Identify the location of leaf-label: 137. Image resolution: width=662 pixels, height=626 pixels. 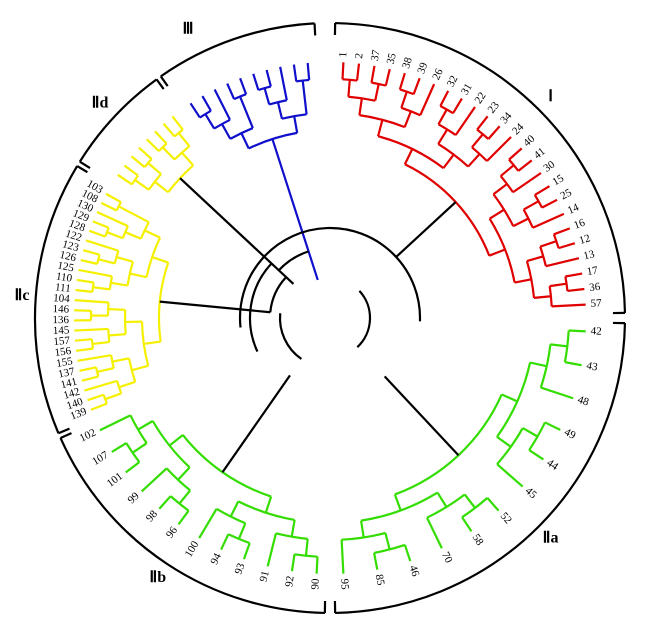
(66, 372).